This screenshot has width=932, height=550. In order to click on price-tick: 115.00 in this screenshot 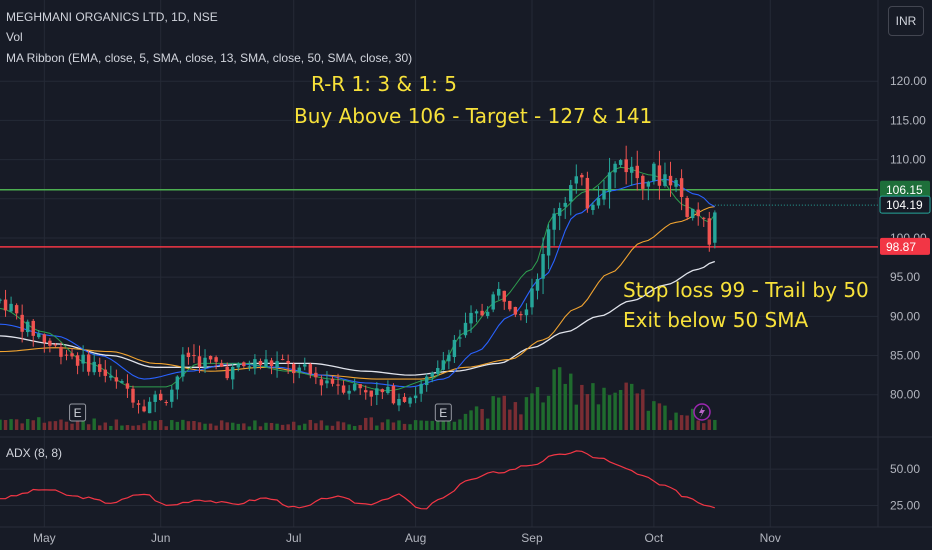, I will do `click(908, 120)`.